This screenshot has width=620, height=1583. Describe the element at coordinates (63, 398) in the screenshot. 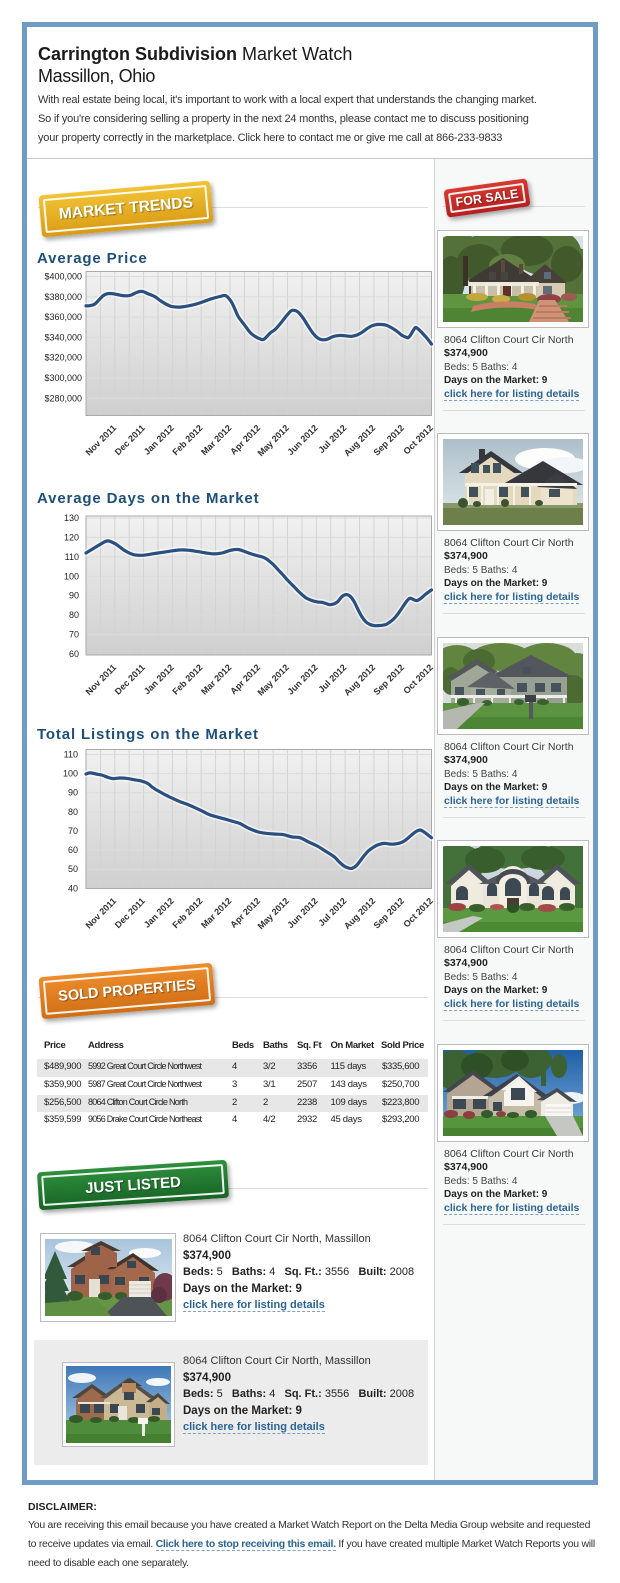

I see `svg-text: $280,000` at that location.